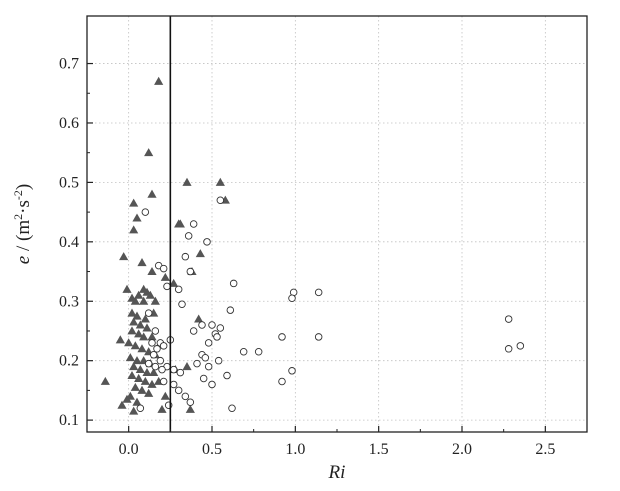 This screenshot has width=620, height=491. Describe the element at coordinates (69, 64) in the screenshot. I see `y-tick-label: 0.7` at that location.